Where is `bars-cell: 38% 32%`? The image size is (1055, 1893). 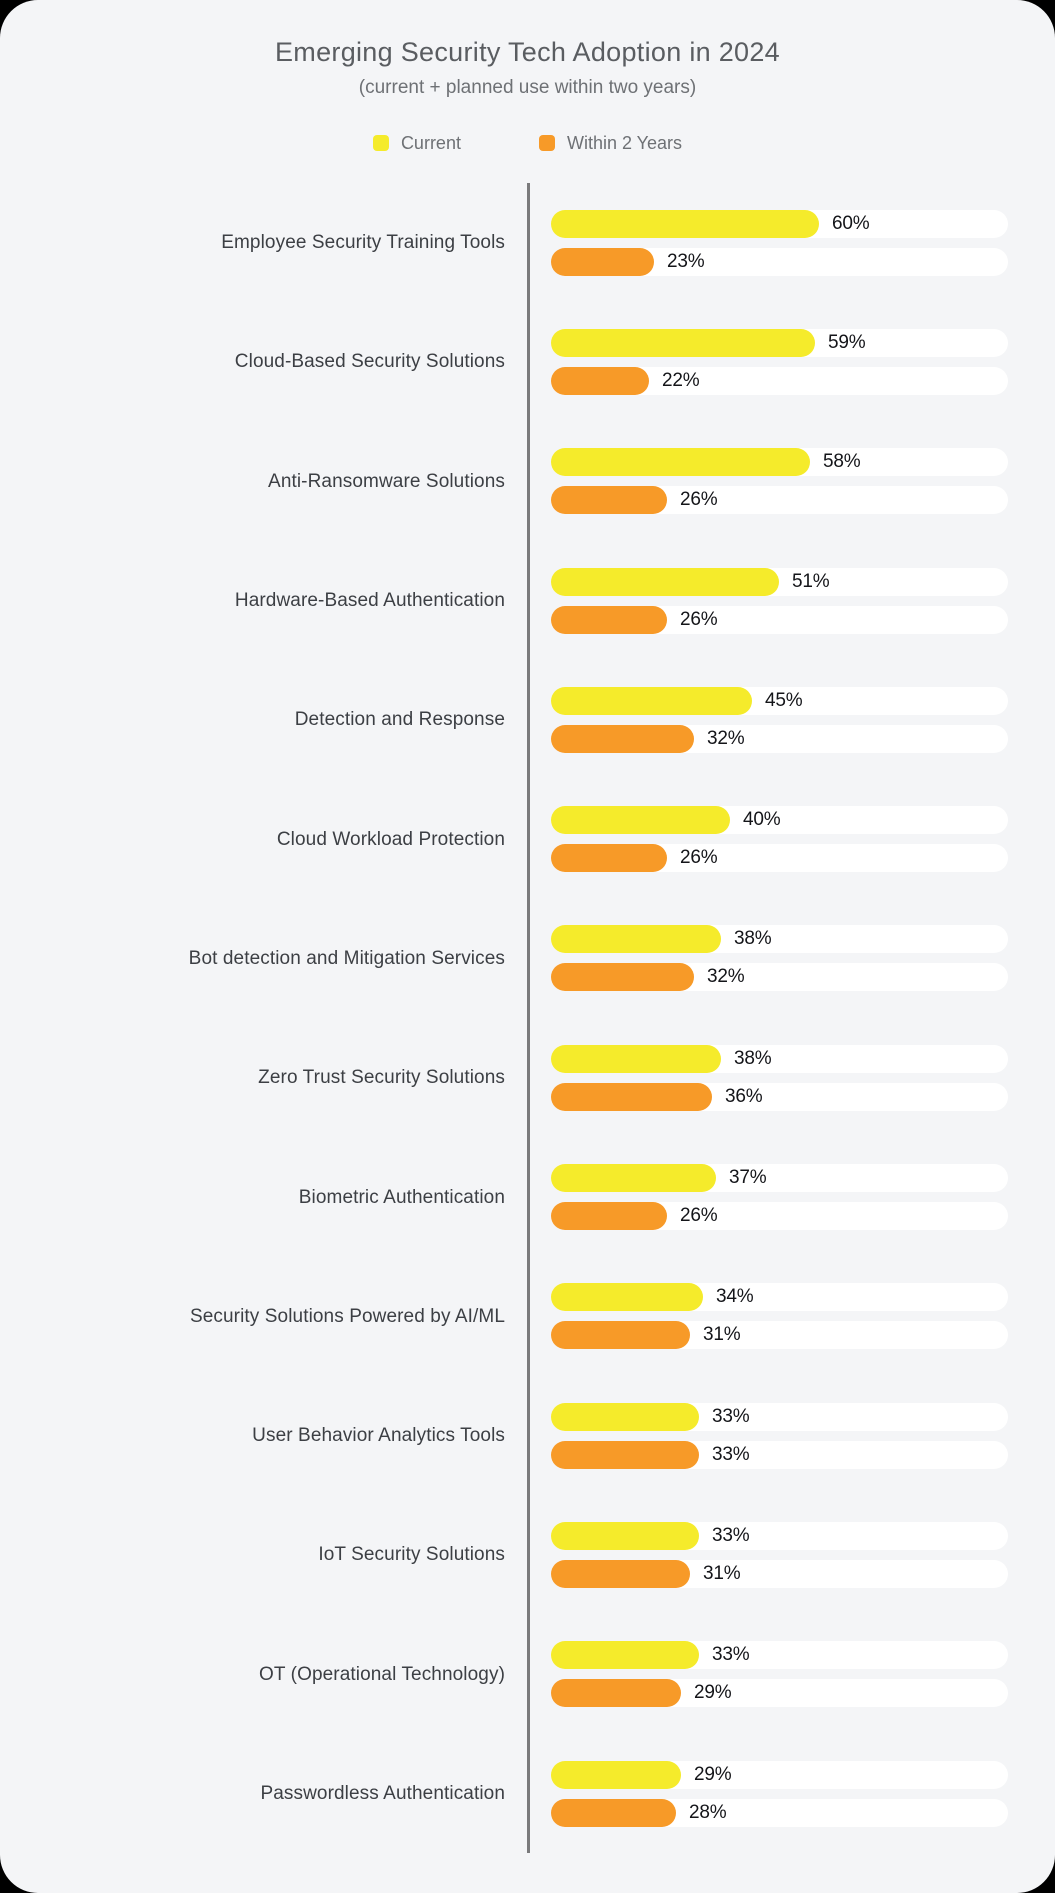
bars-cell: 38% 32% is located at coordinates (791, 958).